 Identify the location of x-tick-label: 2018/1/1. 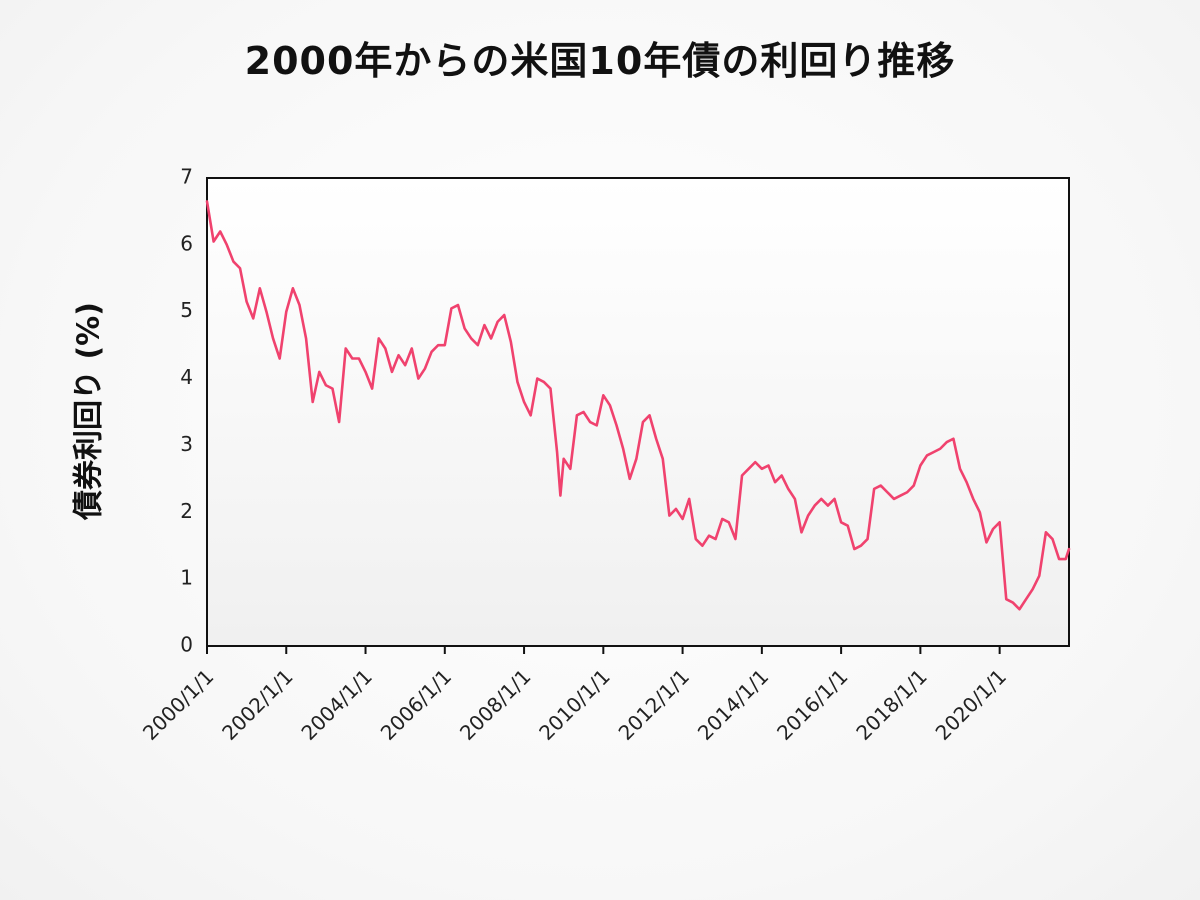
(891, 704).